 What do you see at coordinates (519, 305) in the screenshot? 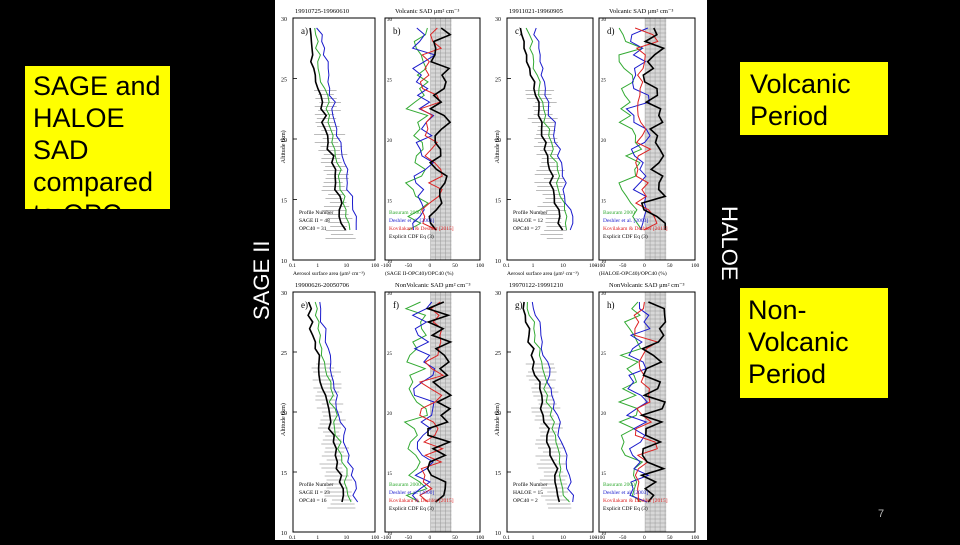
I see `panel-letter: g)` at bounding box center [519, 305].